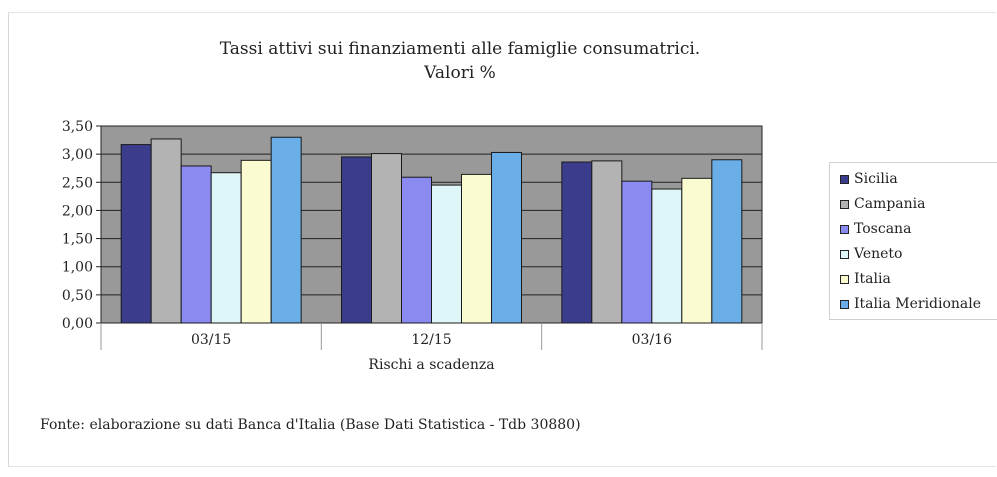  Describe the element at coordinates (872, 279) in the screenshot. I see `legend-label: Italia` at that location.